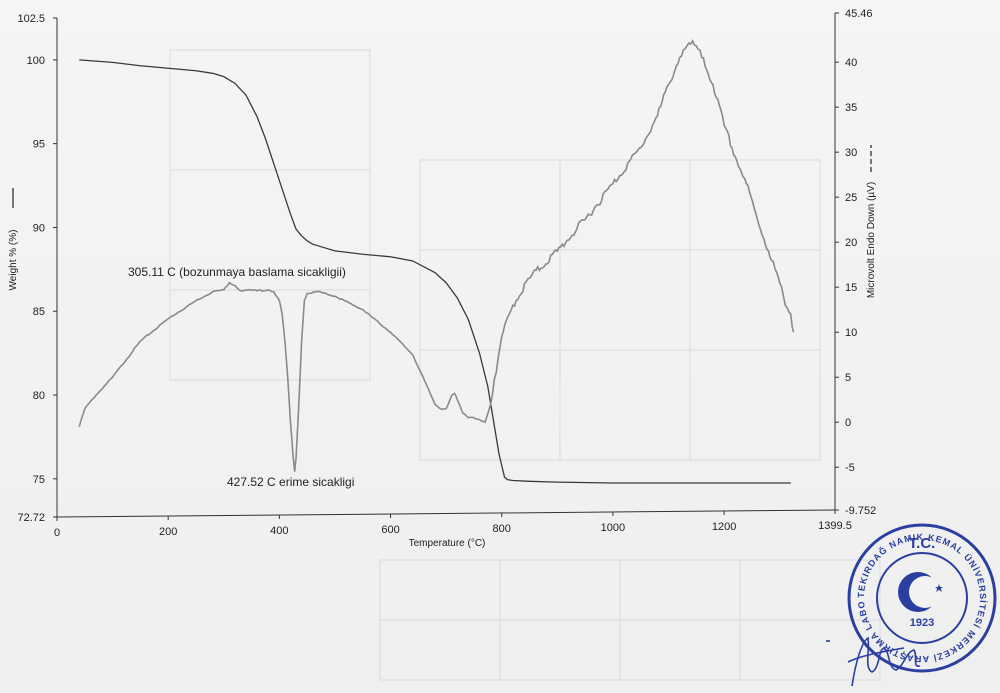 The height and width of the screenshot is (693, 1000). What do you see at coordinates (851, 153) in the screenshot?
I see `right-tick-label: 30` at bounding box center [851, 153].